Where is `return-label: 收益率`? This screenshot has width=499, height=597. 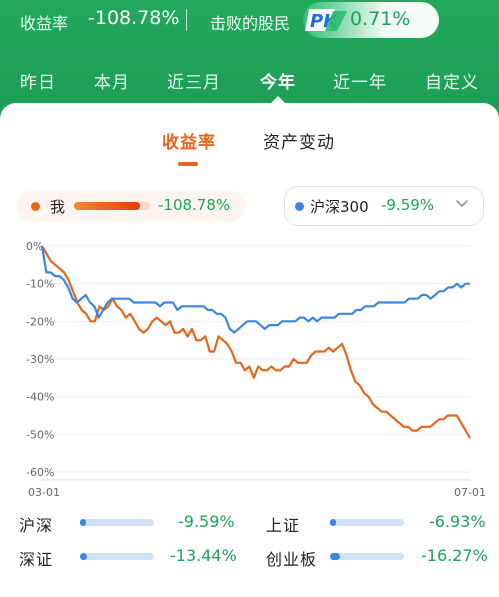
return-label: 收益率 is located at coordinates (44, 23).